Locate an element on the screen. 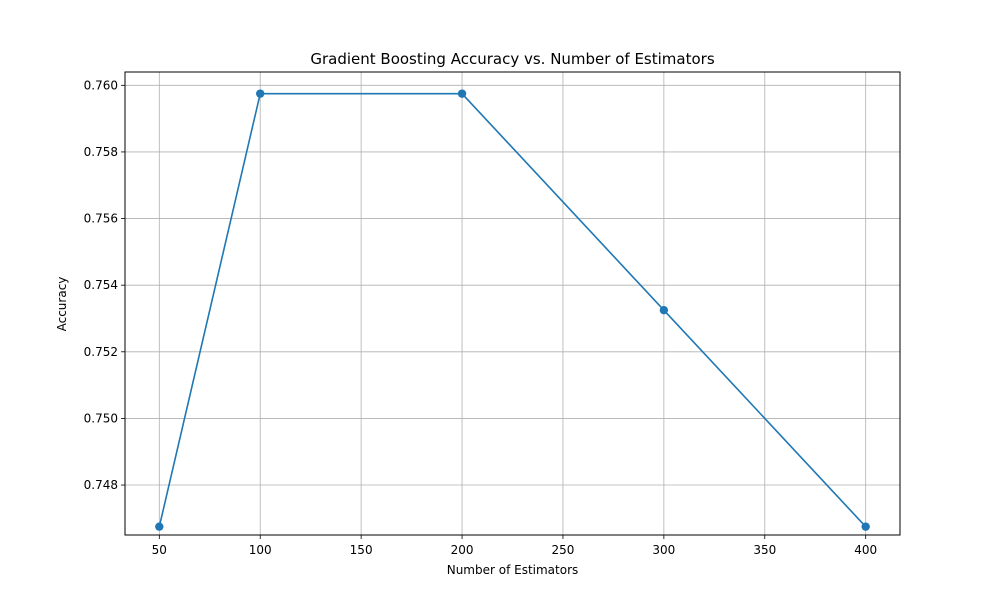  x-tick-label: 350 is located at coordinates (764, 550).